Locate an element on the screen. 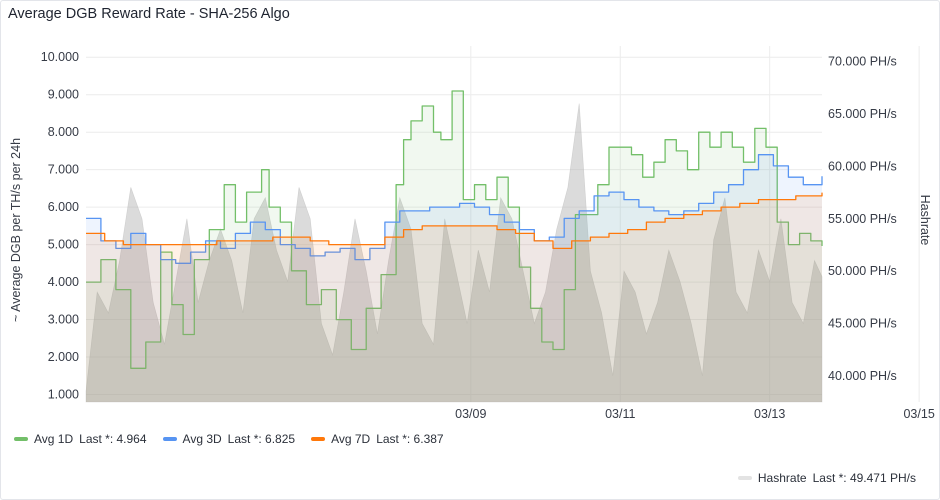 Image resolution: width=940 pixels, height=500 pixels. left-tick-label: 3.000 is located at coordinates (63, 320).